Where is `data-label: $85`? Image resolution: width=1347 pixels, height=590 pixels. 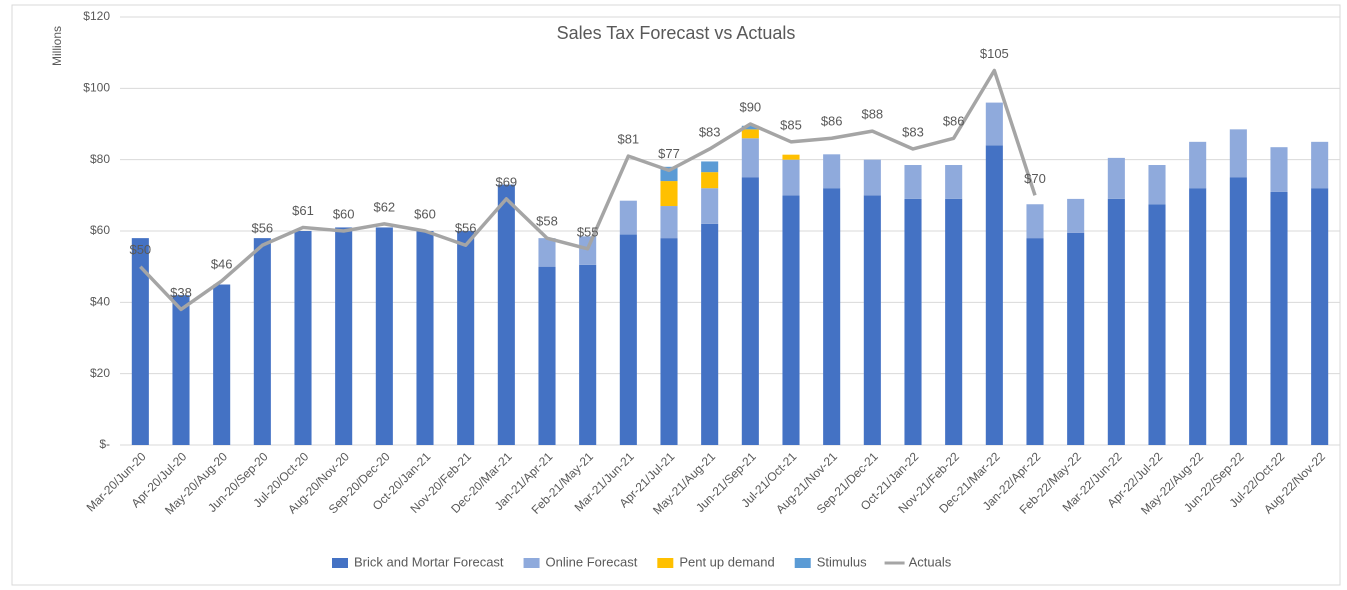 data-label: $85 is located at coordinates (791, 124).